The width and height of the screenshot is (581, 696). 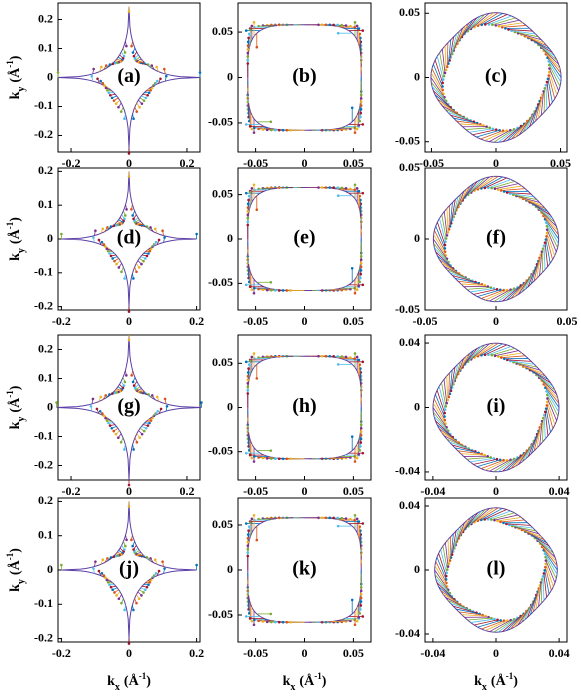 What do you see at coordinates (220, 614) in the screenshot?
I see `y-tick-label: -0.05` at bounding box center [220, 614].